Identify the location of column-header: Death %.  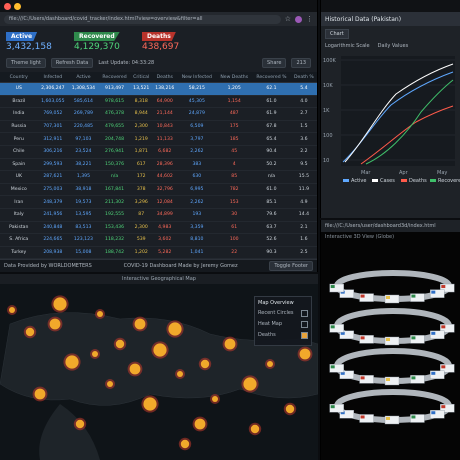
(303, 77).